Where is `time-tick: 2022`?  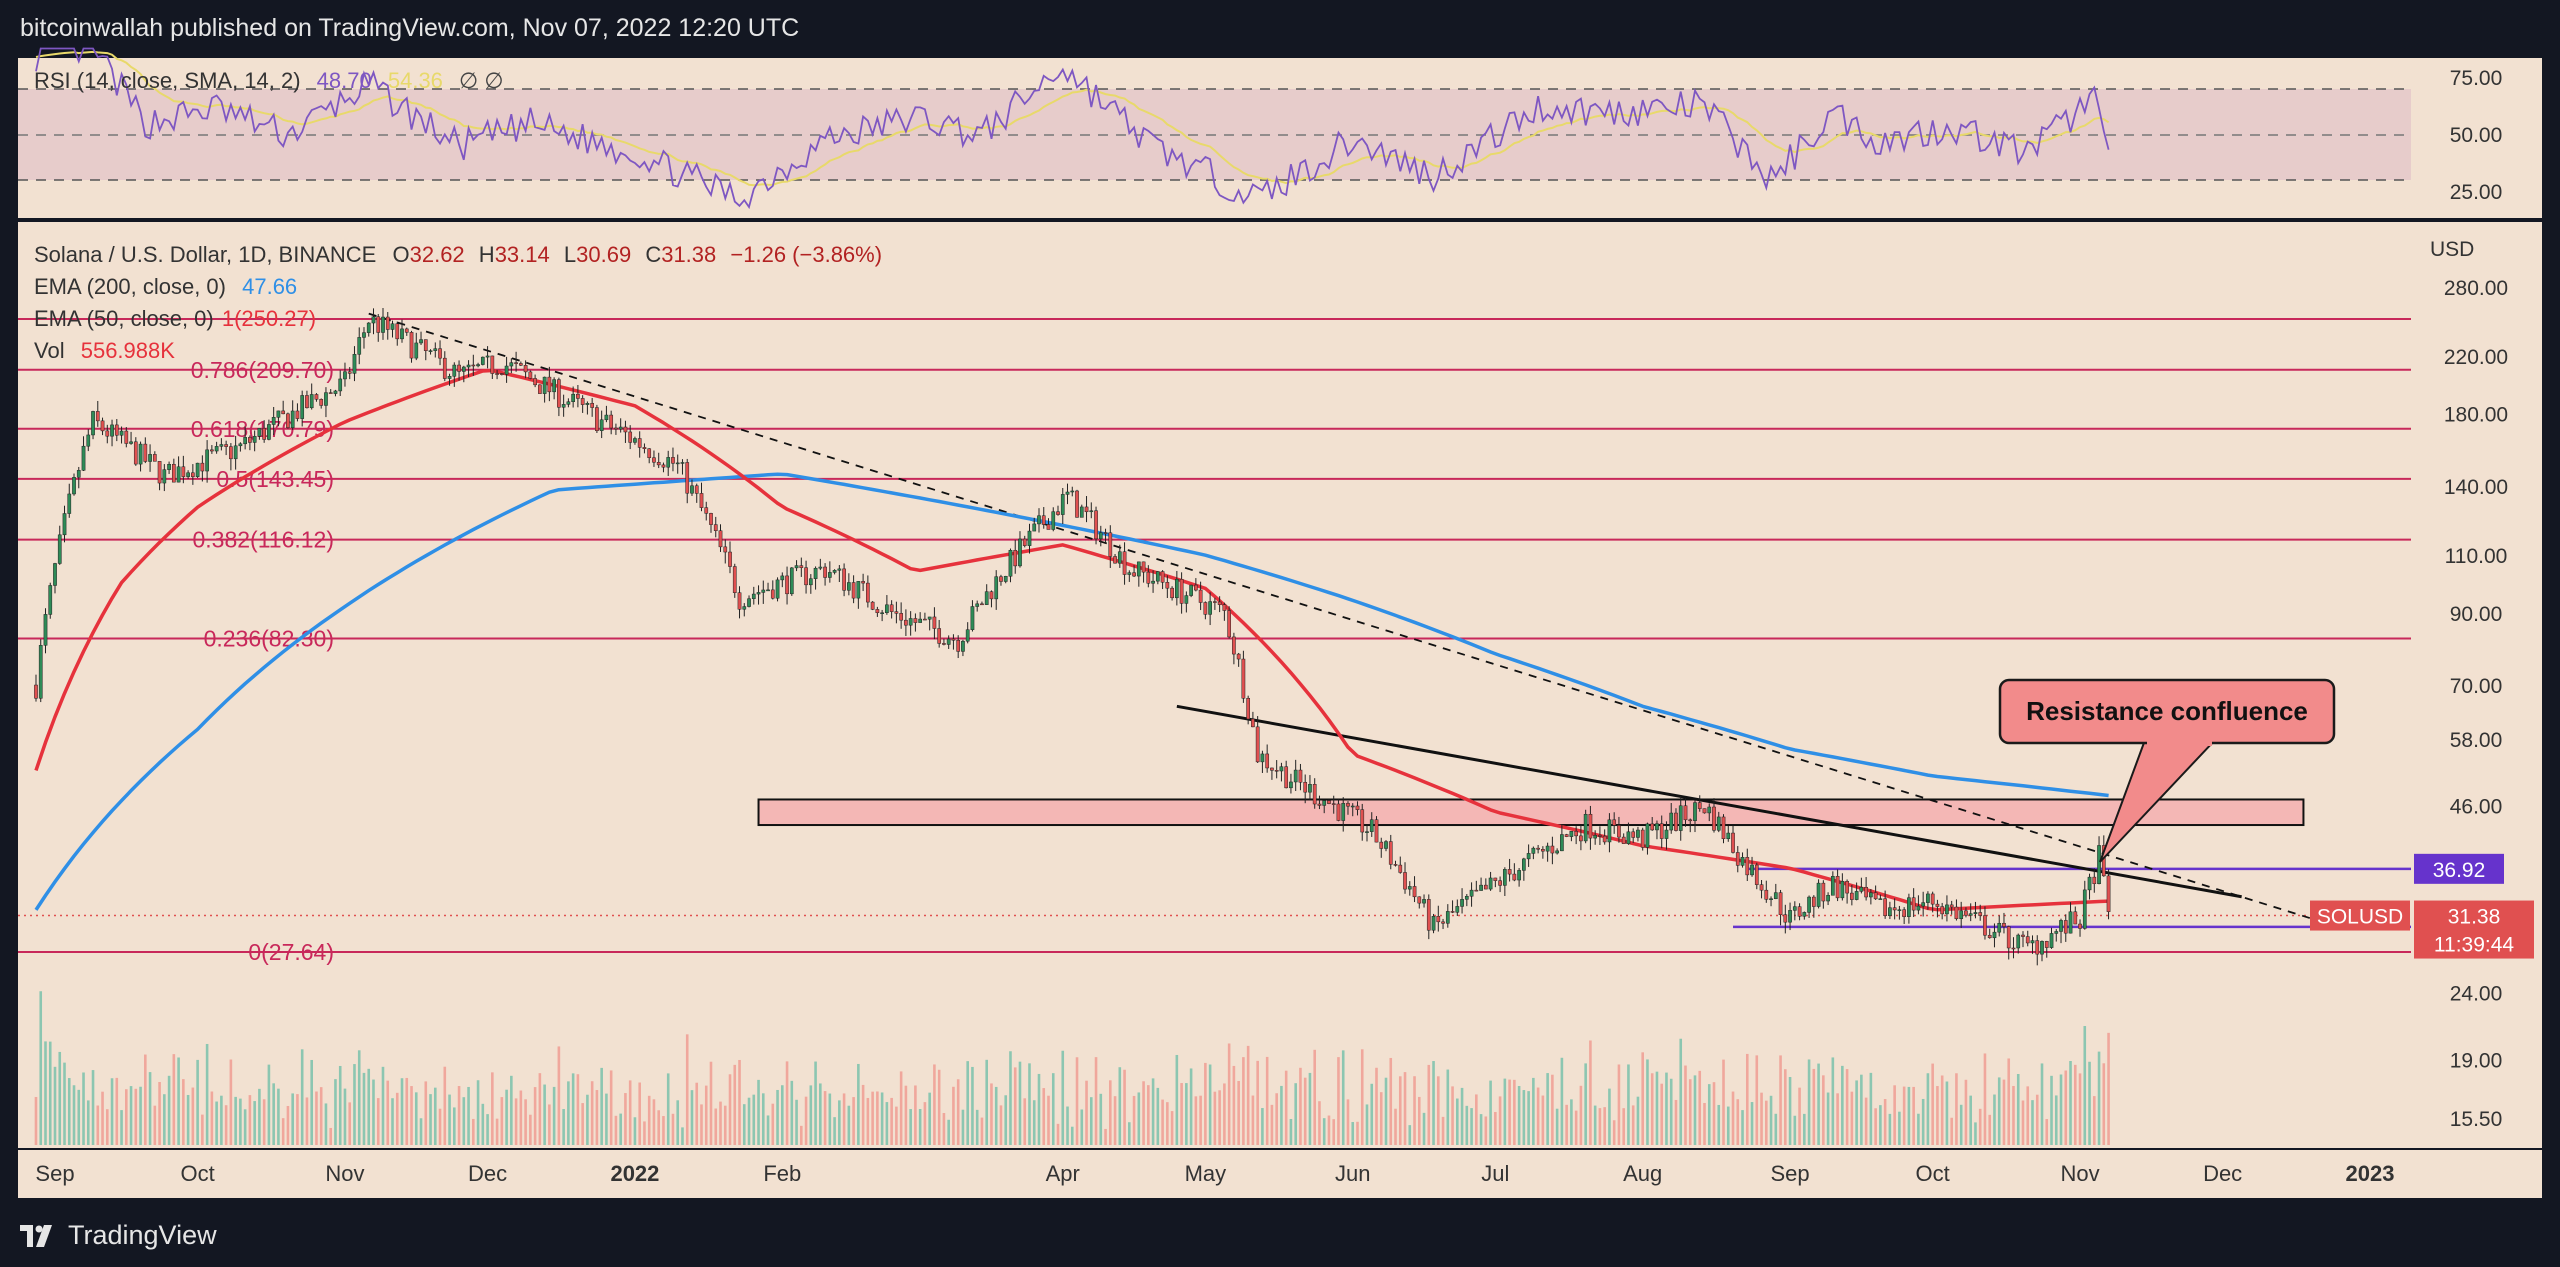 time-tick: 2022 is located at coordinates (634, 1173).